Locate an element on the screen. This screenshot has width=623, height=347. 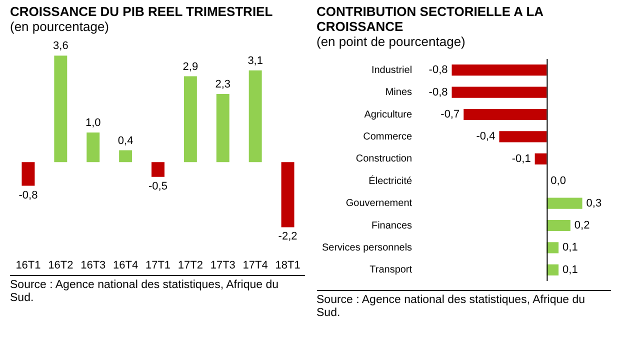
chart-subtitle: (en point de pourcentage) is located at coordinates (391, 42).